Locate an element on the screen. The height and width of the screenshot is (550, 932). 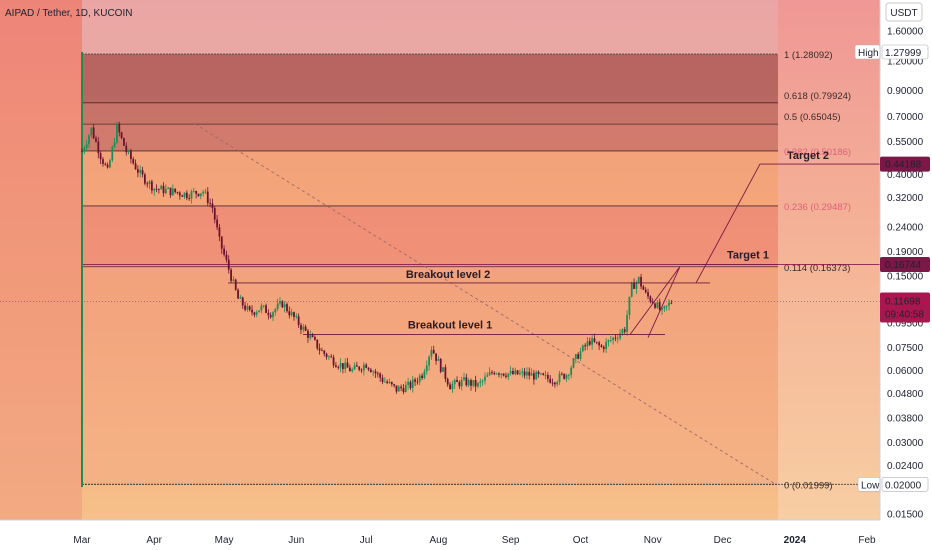
y-tick-label: 0.19000 is located at coordinates (905, 252).